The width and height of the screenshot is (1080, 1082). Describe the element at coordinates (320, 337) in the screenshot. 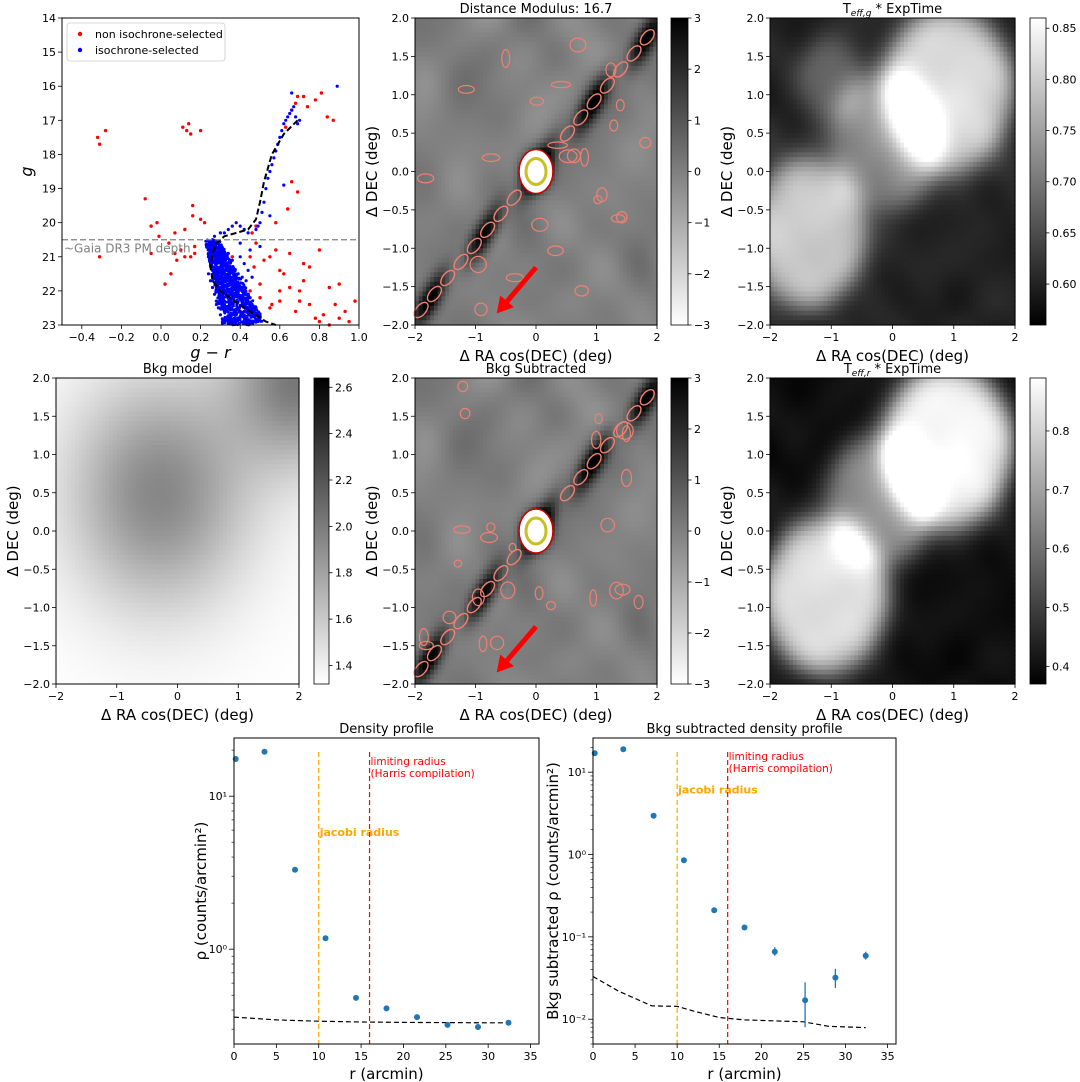

I see `x-tick-label: 0.8` at that location.